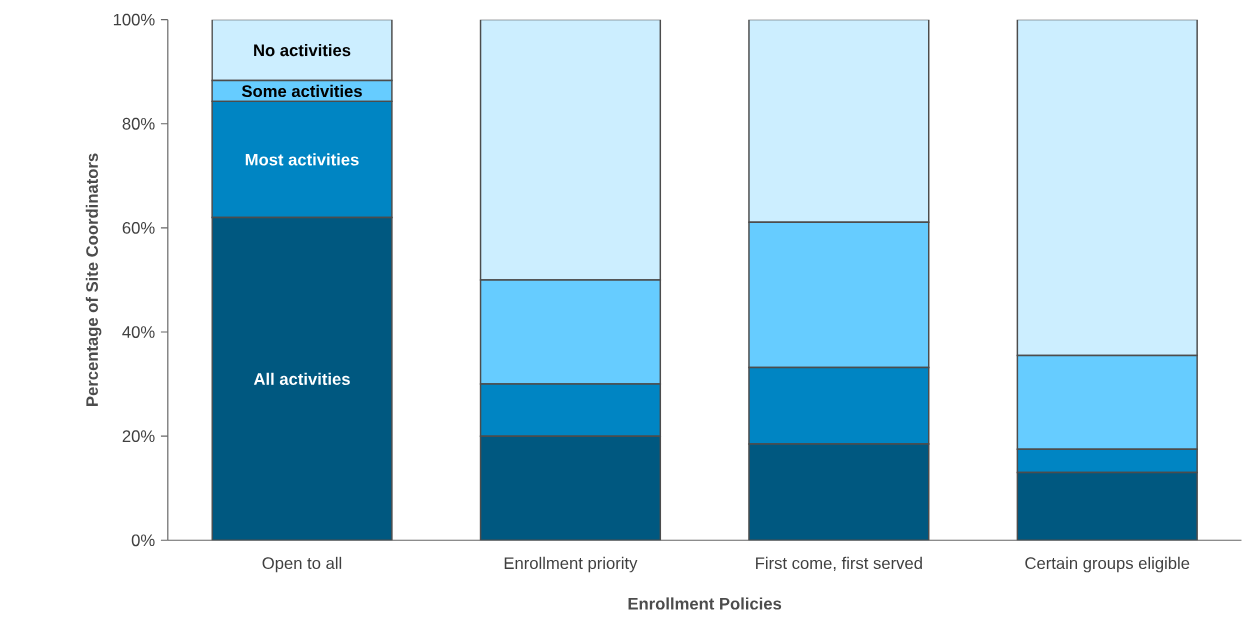 Image resolution: width=1247 pixels, height=630 pixels. What do you see at coordinates (143, 540) in the screenshot?
I see `y-tick-label: 0%` at bounding box center [143, 540].